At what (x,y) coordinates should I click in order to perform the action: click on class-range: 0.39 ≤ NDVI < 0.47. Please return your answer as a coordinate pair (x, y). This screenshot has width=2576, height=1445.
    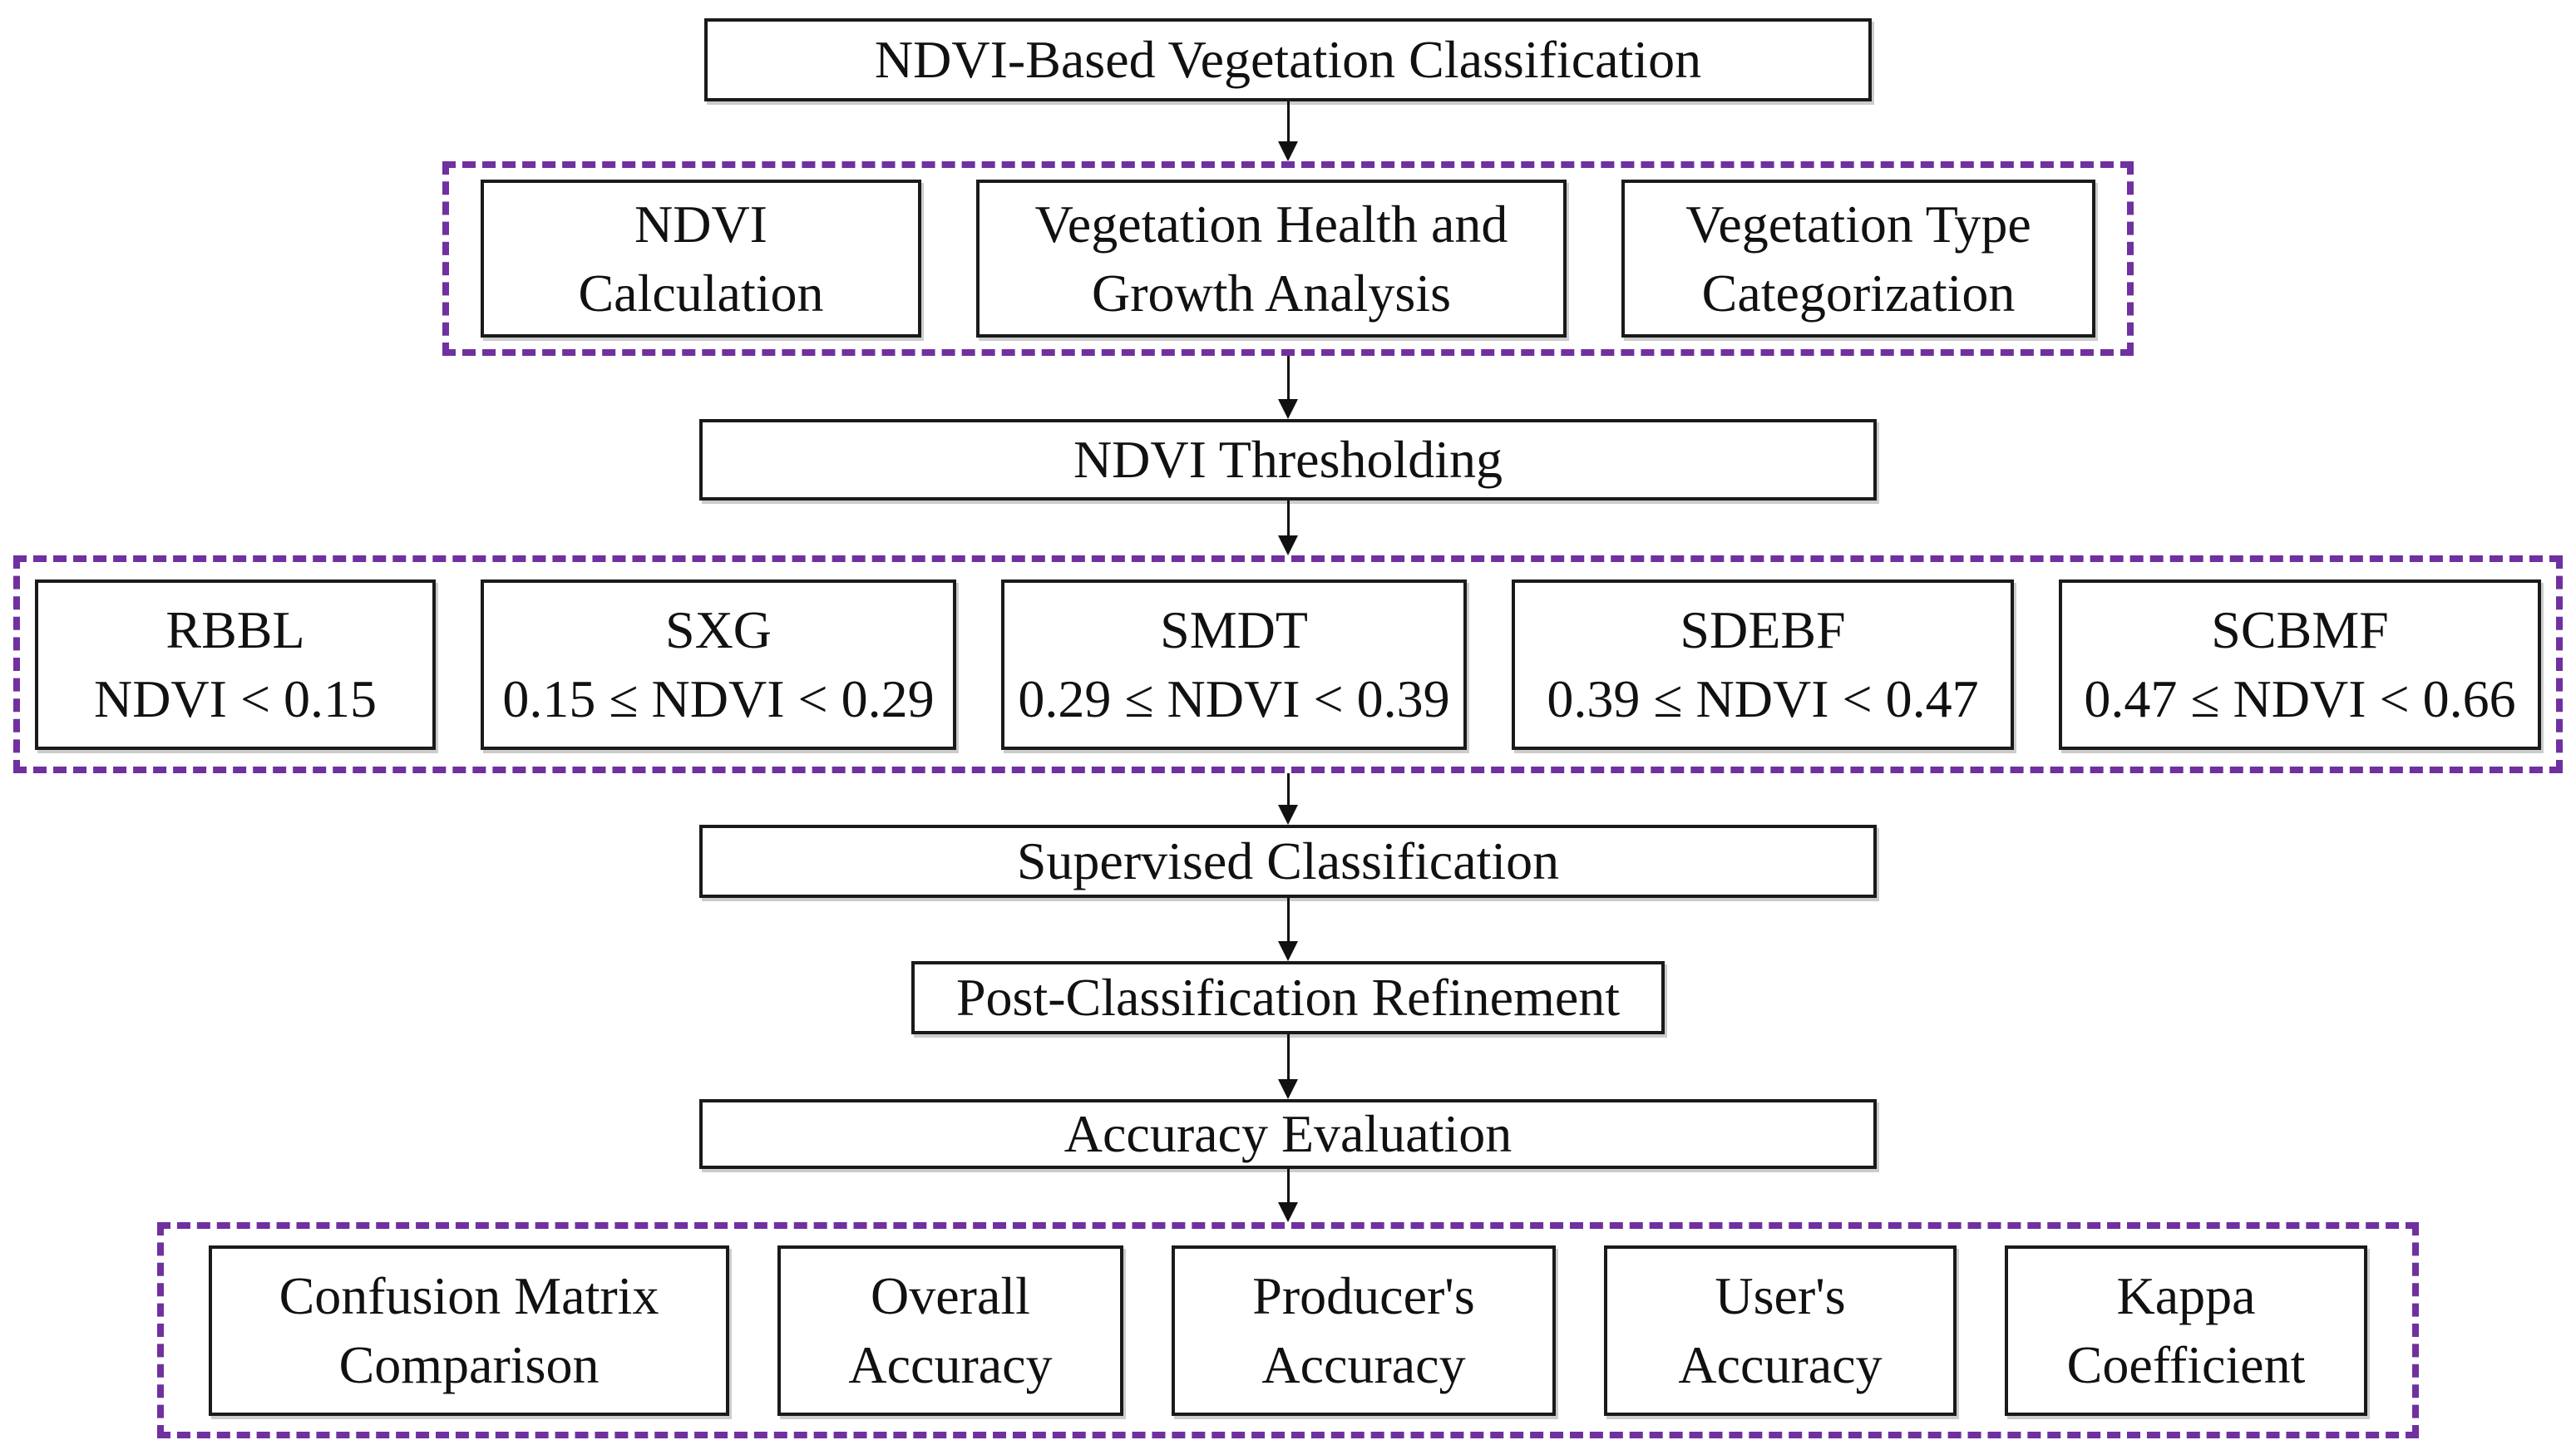
    Looking at the image, I should click on (1763, 698).